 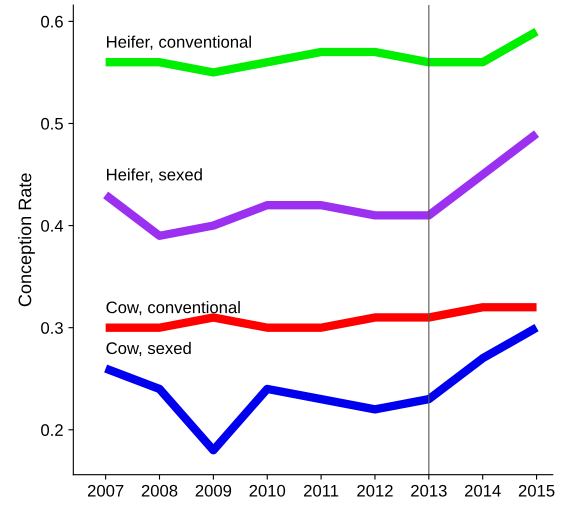 I want to click on x-tick-label: 2013, so click(x=429, y=490).